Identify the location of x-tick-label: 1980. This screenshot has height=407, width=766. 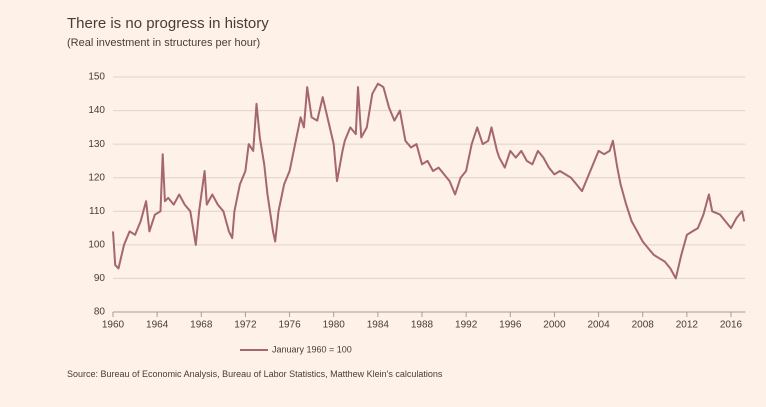
(334, 325).